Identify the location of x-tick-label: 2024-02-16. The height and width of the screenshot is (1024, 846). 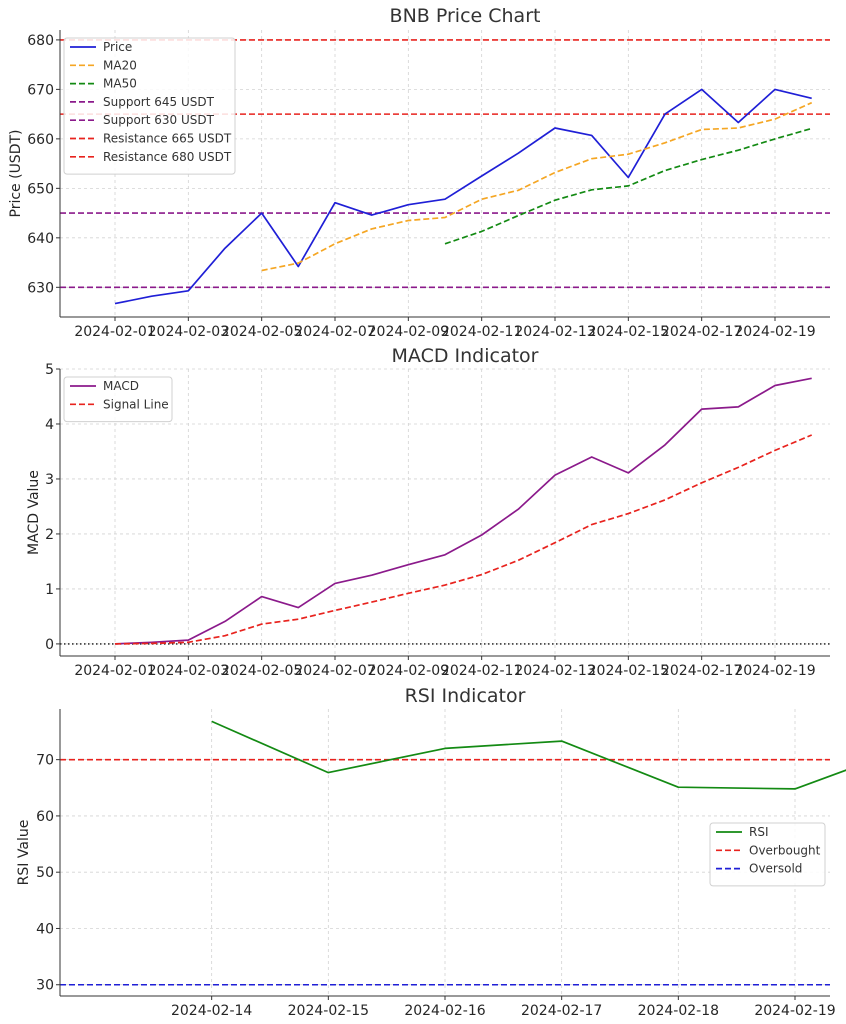
(444, 1011).